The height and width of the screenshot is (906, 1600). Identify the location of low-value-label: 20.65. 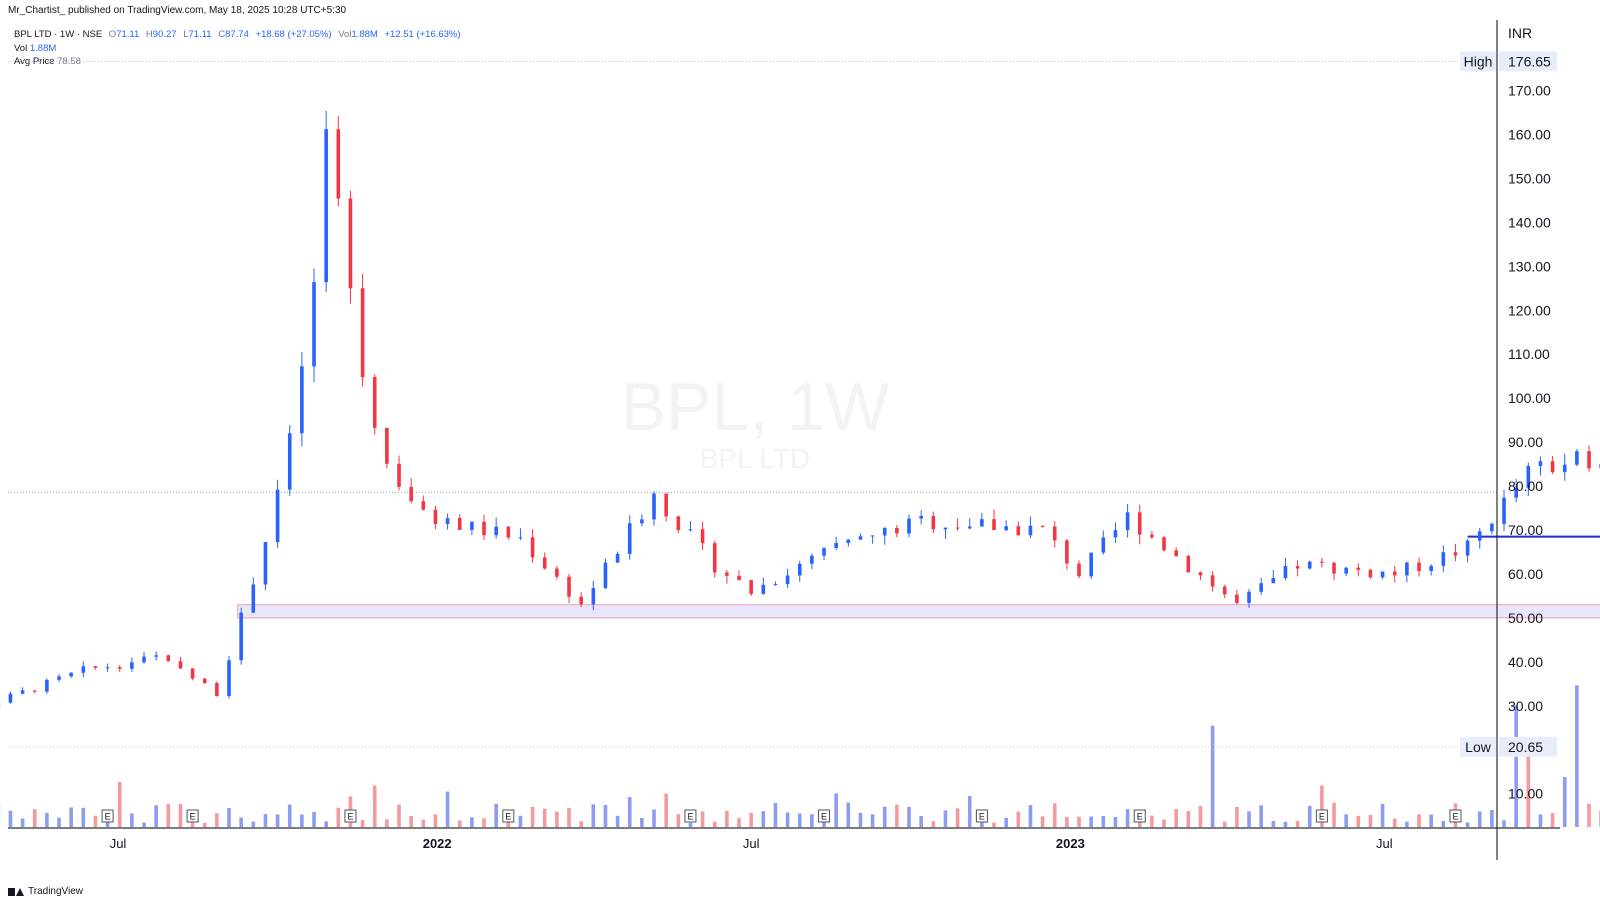
(1525, 747).